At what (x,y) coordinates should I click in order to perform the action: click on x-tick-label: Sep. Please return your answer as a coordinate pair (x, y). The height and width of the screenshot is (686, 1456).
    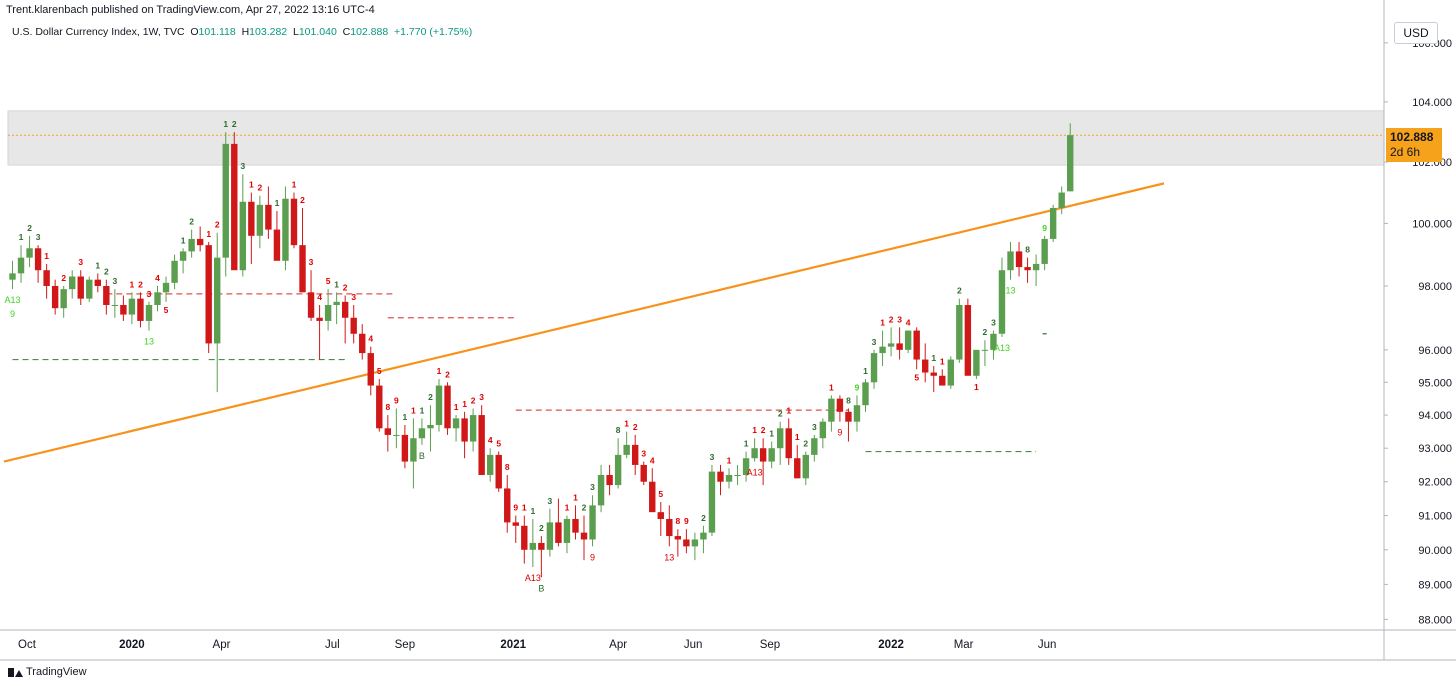
    Looking at the image, I should click on (770, 645).